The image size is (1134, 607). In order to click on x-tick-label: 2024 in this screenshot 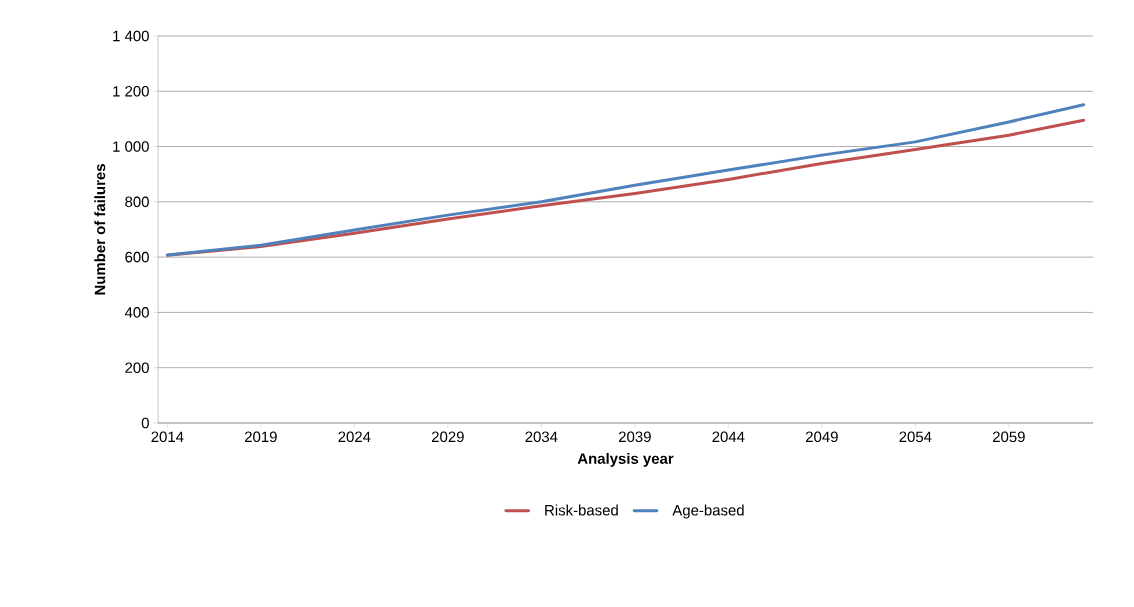, I will do `click(354, 437)`.